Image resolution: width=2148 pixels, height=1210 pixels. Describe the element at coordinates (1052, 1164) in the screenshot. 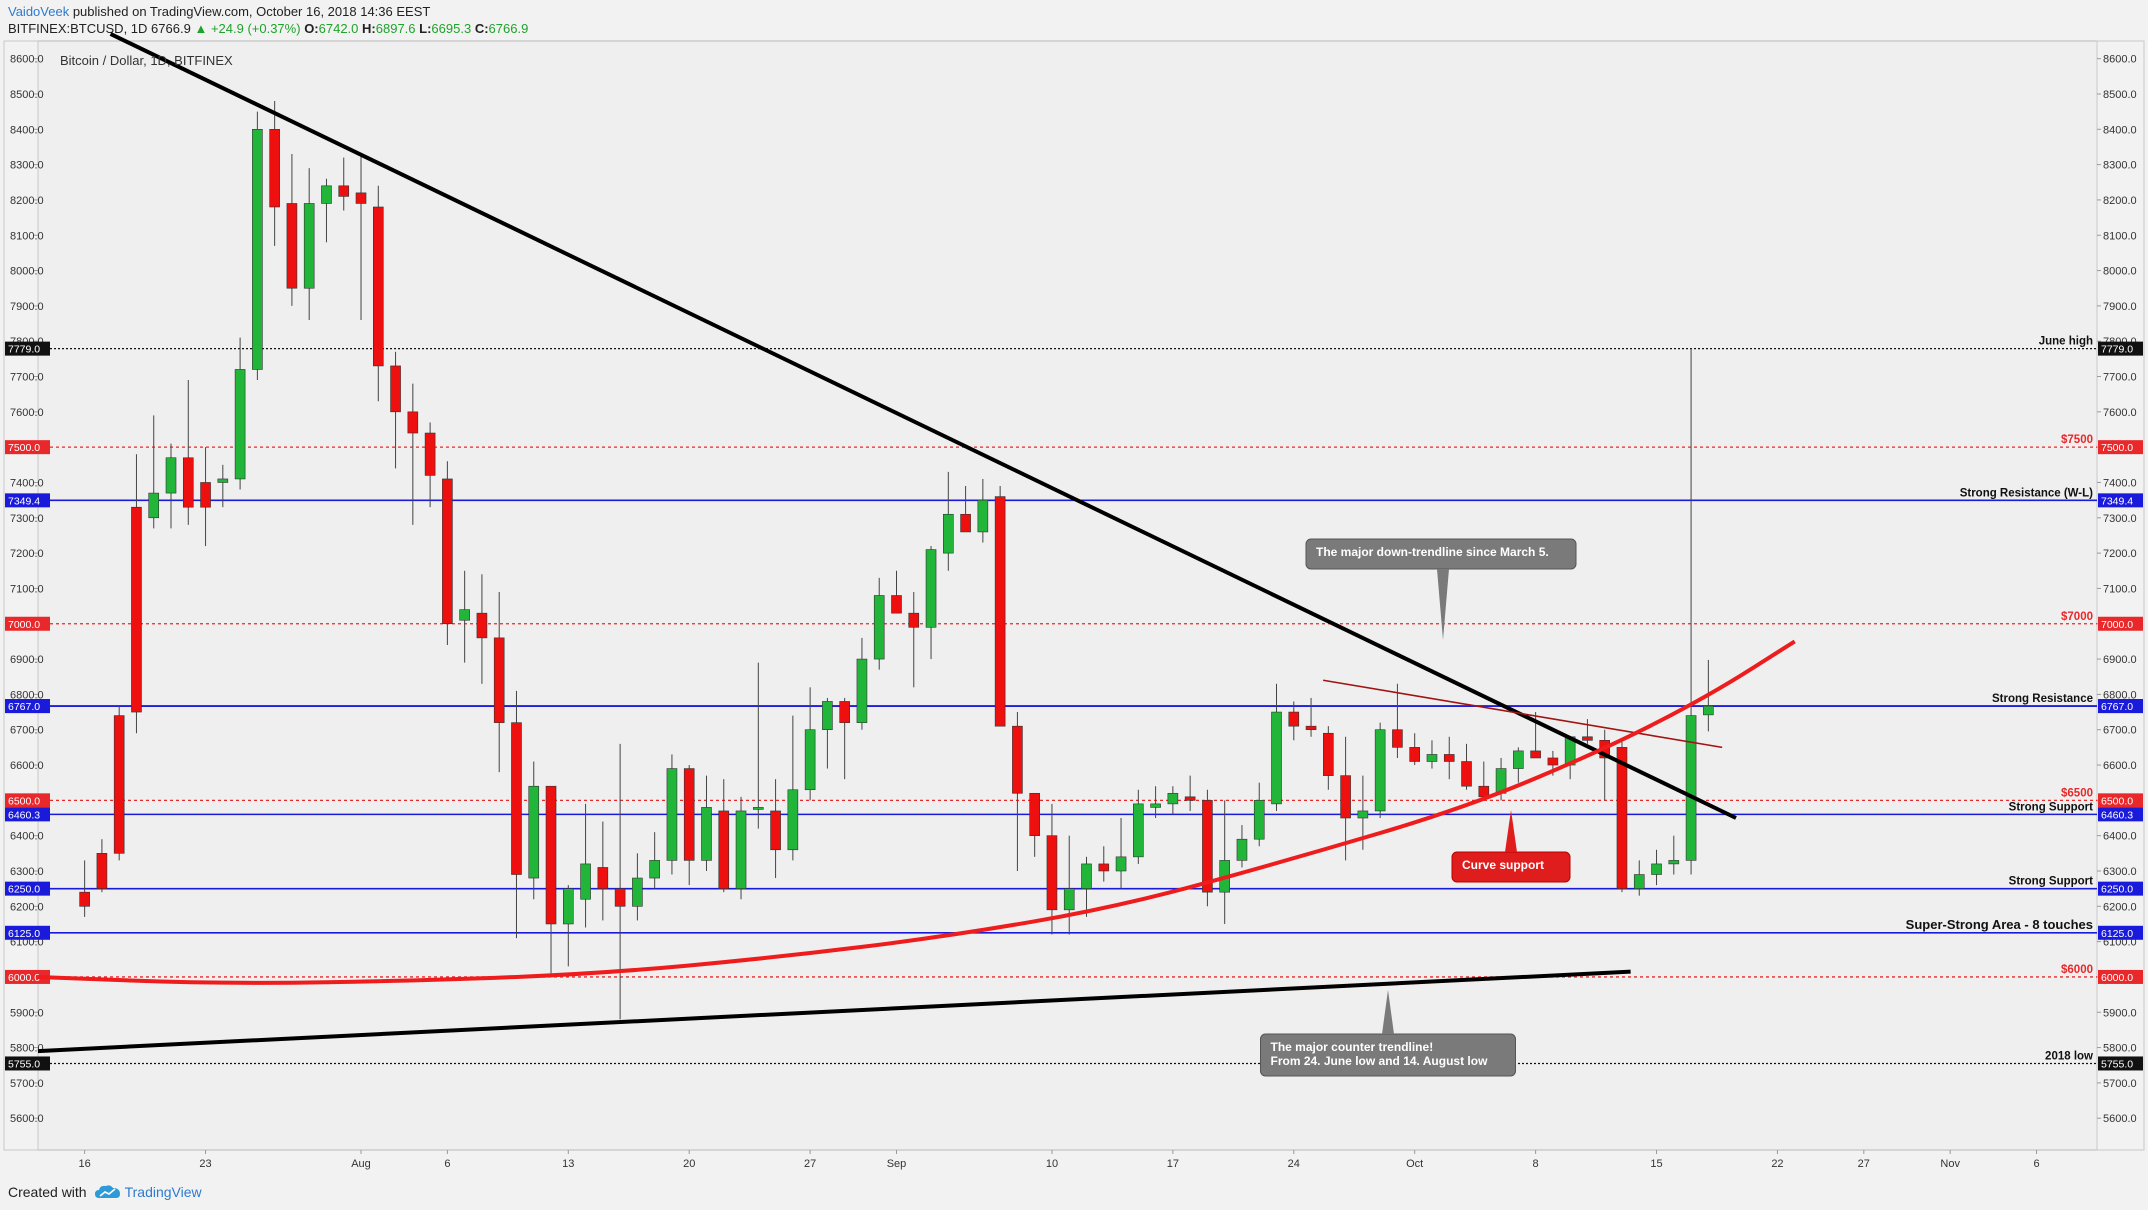

I see `x-tick-label: 10` at that location.